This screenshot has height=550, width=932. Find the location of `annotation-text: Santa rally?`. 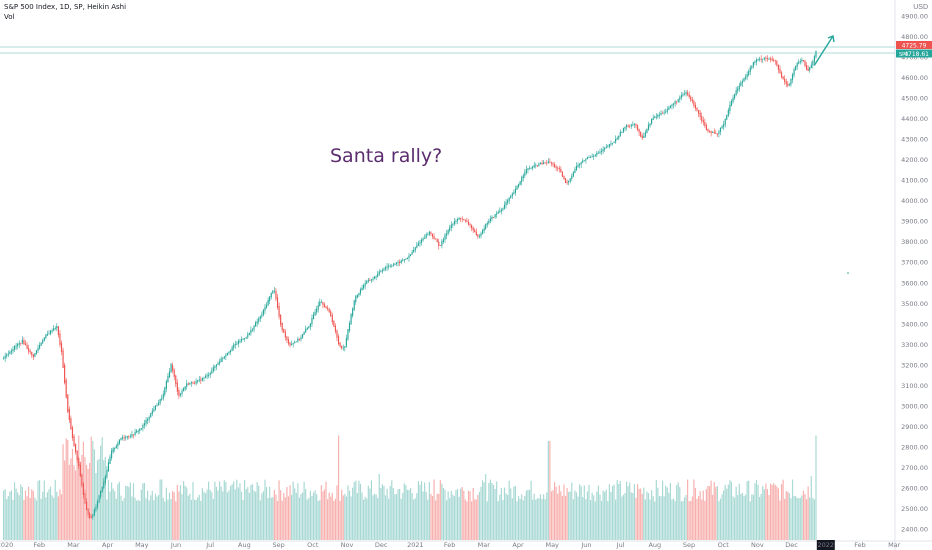

annotation-text: Santa rally? is located at coordinates (386, 156).